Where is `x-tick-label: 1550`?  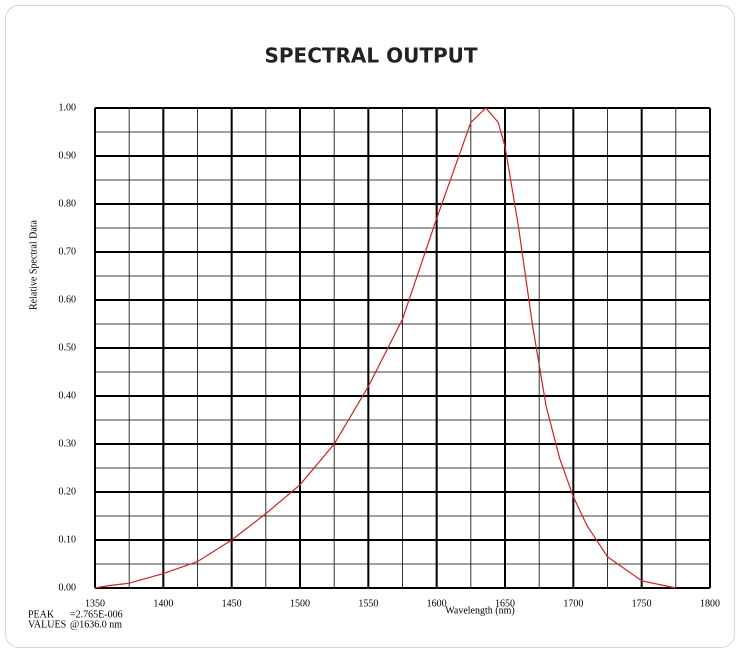
x-tick-label: 1550 is located at coordinates (368, 603).